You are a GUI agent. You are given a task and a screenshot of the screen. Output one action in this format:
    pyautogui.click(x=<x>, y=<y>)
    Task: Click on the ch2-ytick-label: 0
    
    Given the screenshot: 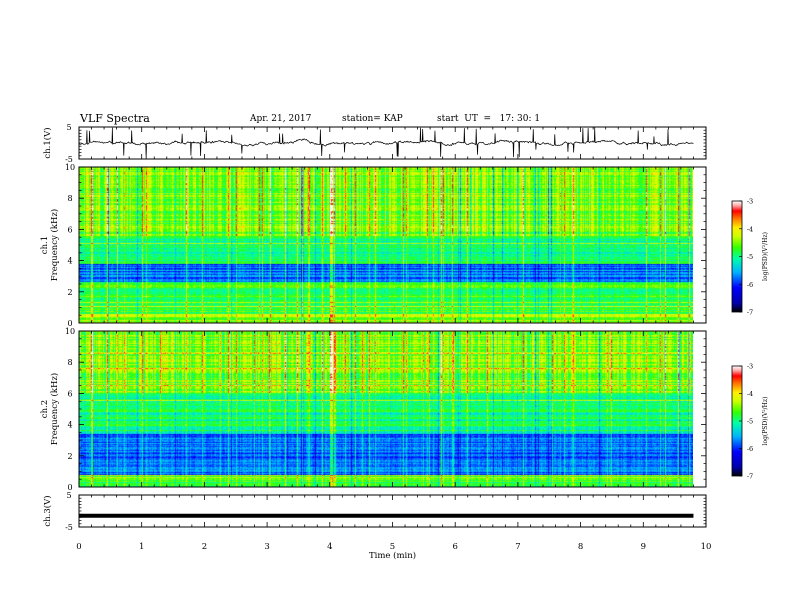 What is the action you would take?
    pyautogui.click(x=69, y=487)
    